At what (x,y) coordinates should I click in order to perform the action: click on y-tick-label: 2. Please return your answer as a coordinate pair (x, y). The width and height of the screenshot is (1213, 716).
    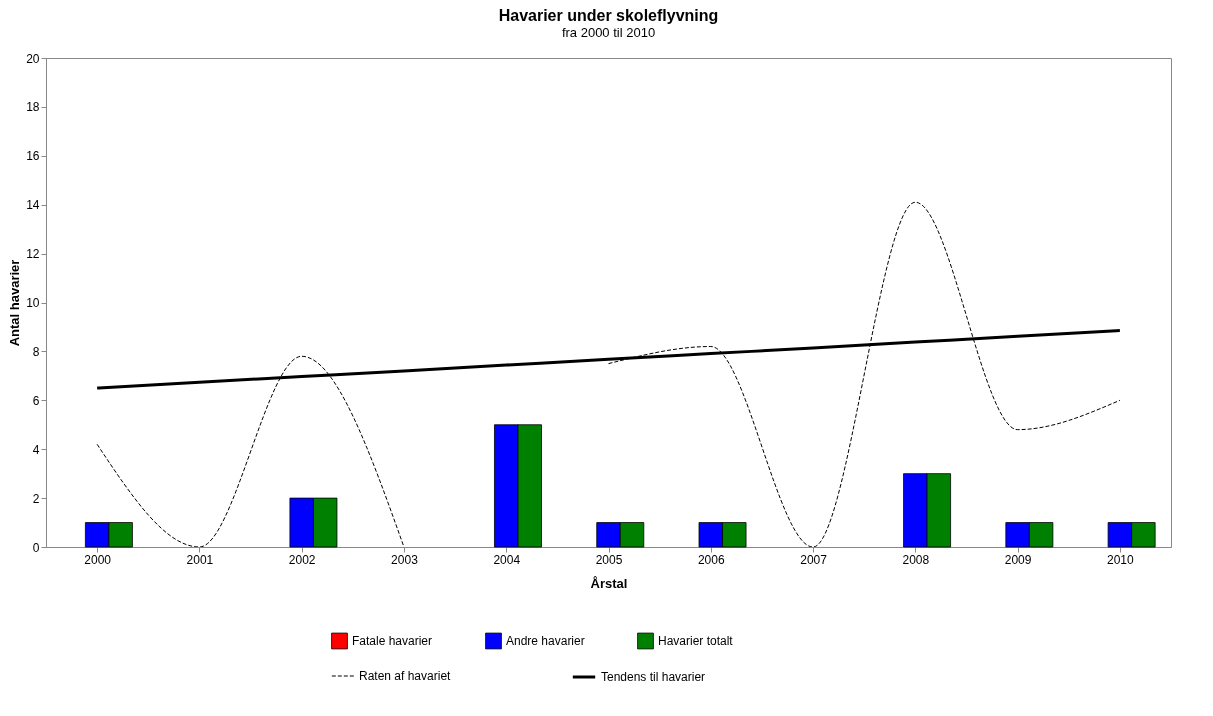
    Looking at the image, I should click on (36, 498).